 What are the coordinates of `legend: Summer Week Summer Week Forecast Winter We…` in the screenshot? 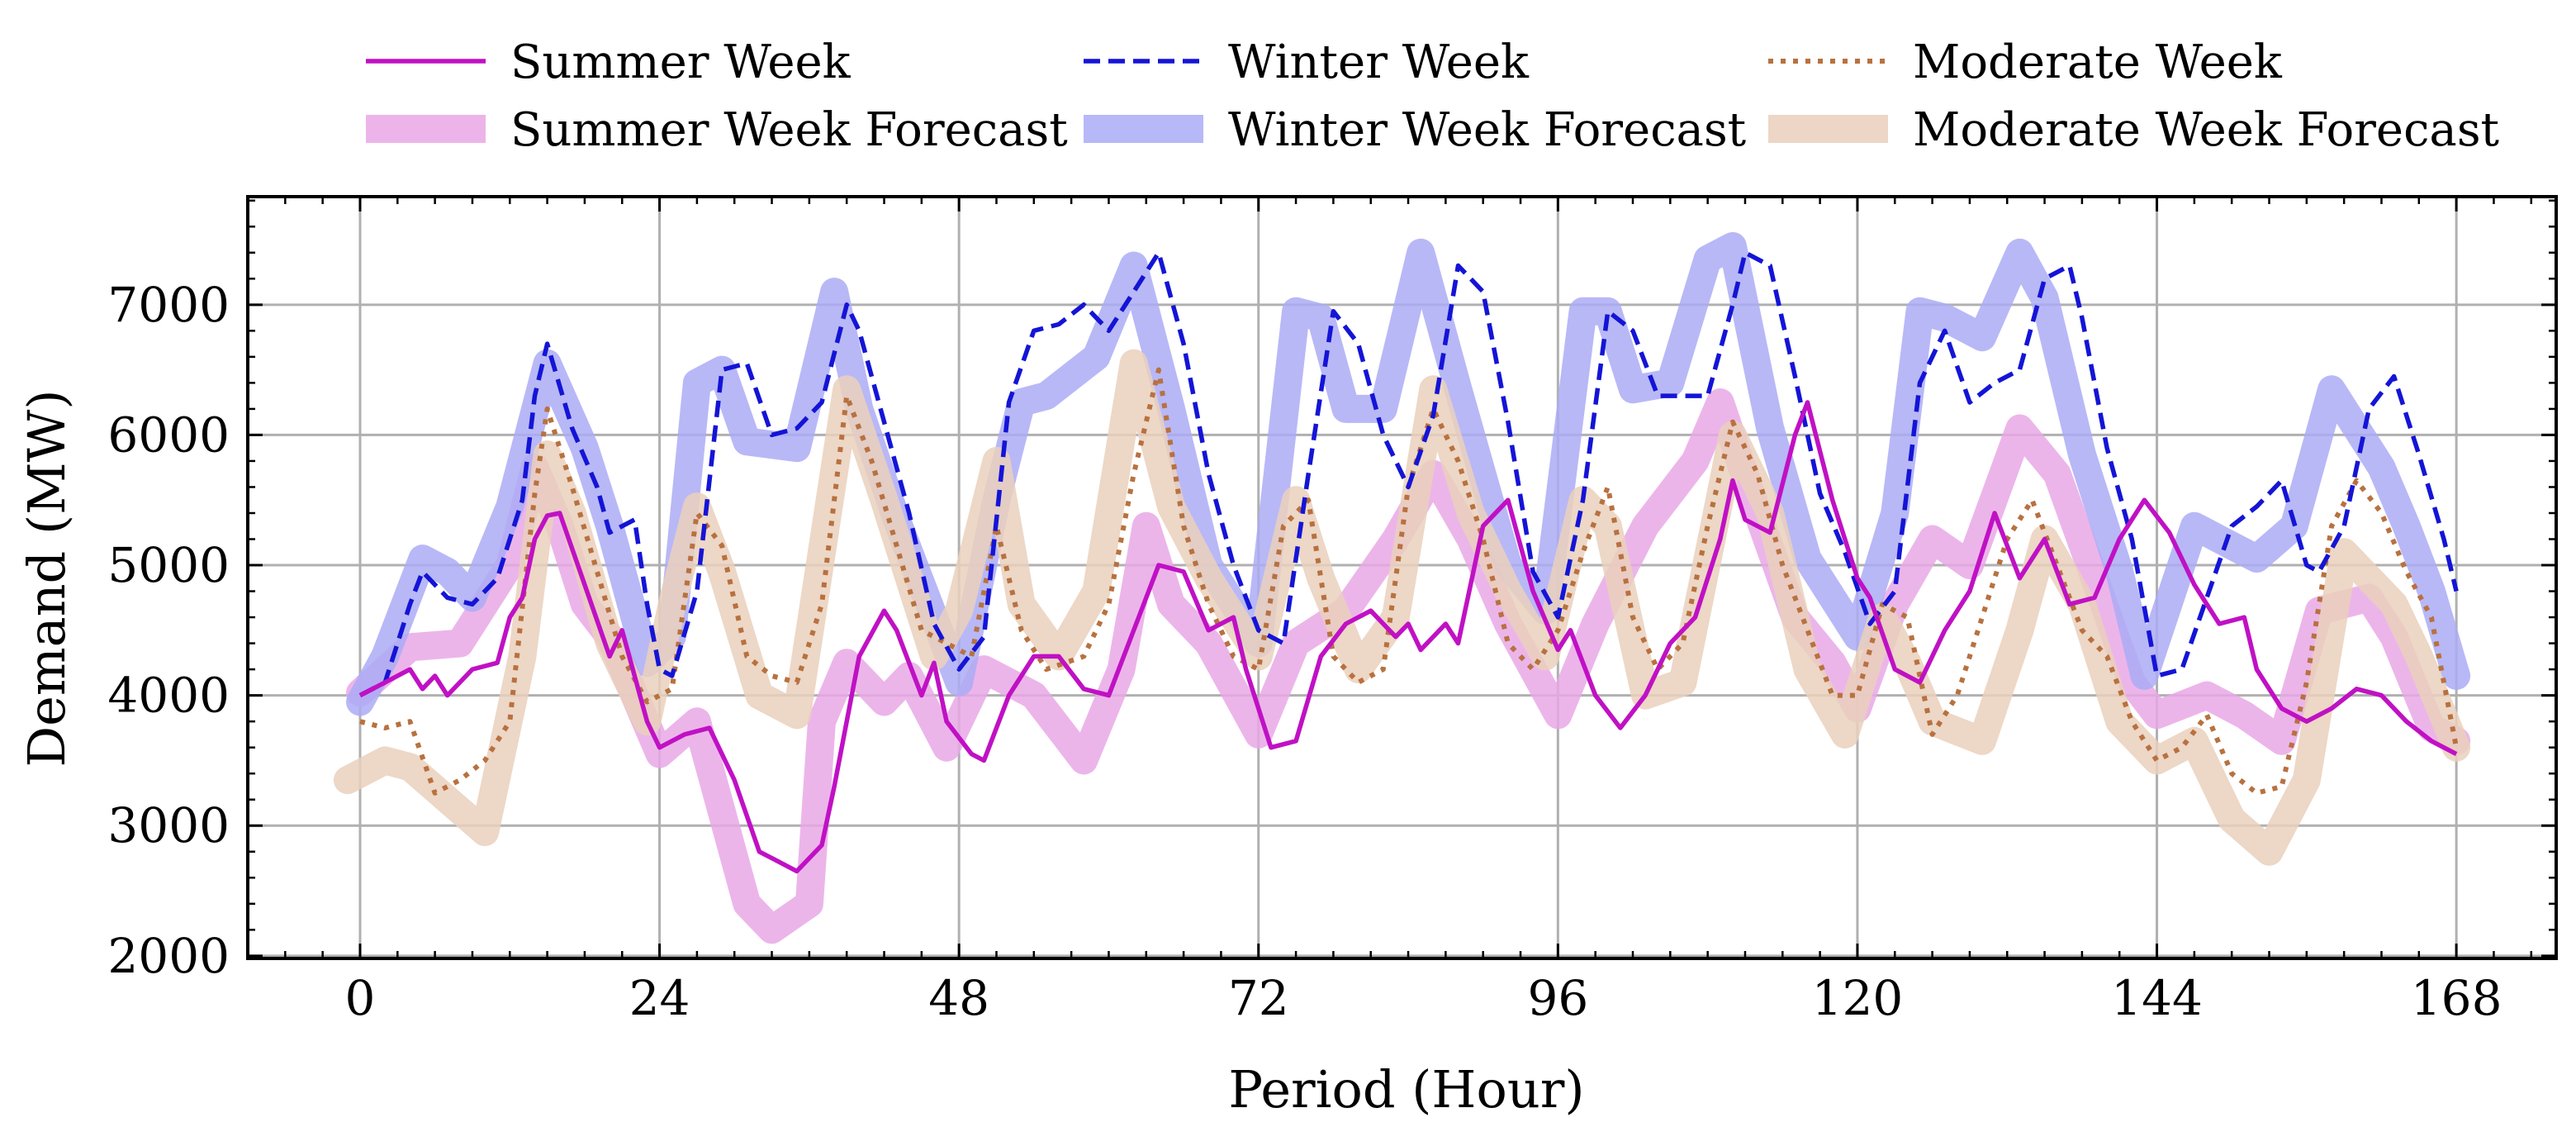 It's located at (1433, 96).